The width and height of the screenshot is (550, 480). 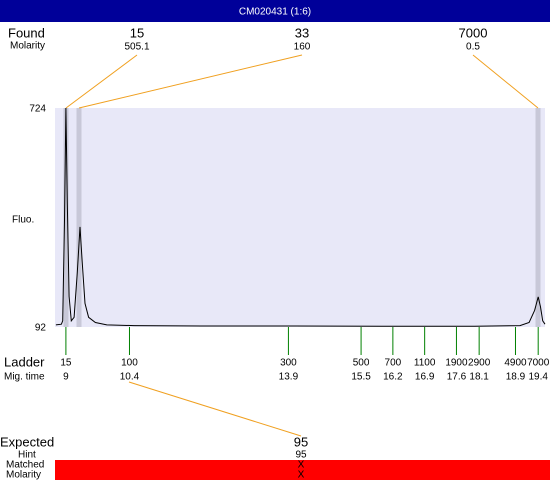 What do you see at coordinates (425, 363) in the screenshot?
I see `ladder-size: 1100` at bounding box center [425, 363].